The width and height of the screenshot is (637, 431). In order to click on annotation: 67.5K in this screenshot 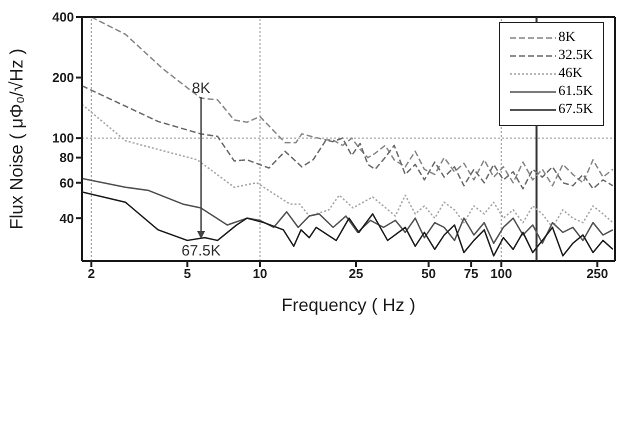, I will do `click(201, 251)`.